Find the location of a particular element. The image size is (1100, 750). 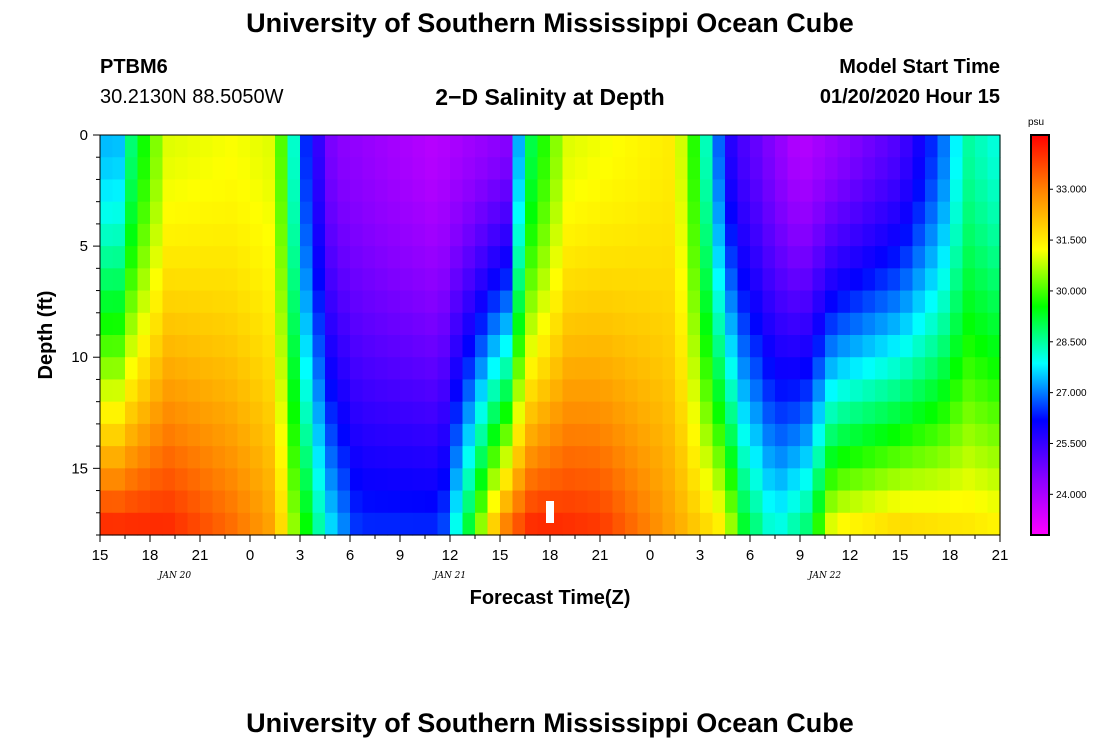

current-time-marker is located at coordinates (550, 512).